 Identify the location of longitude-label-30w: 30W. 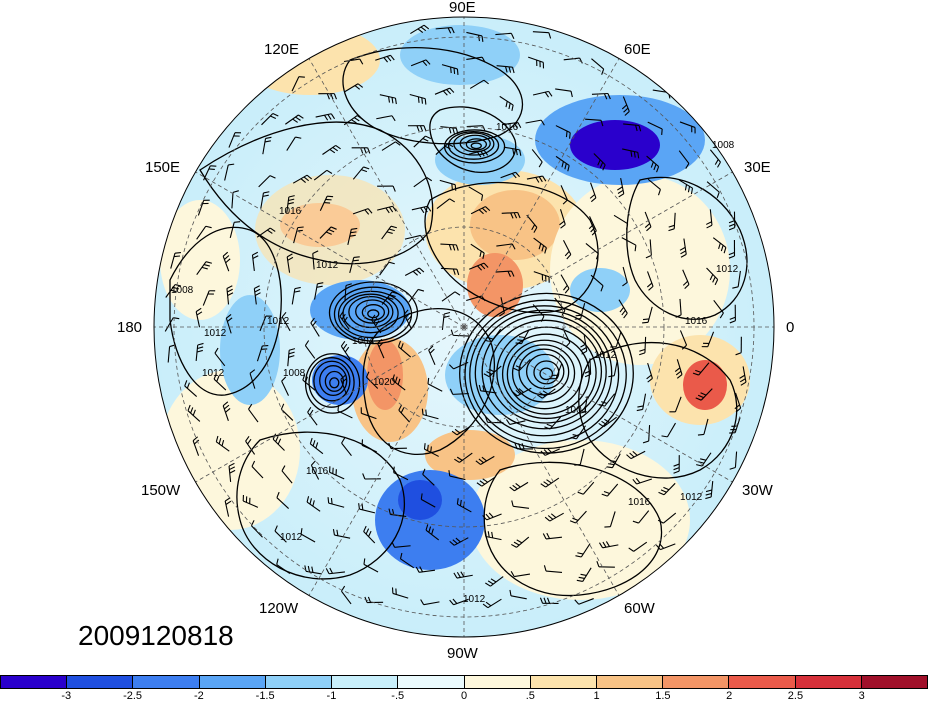
(757, 490).